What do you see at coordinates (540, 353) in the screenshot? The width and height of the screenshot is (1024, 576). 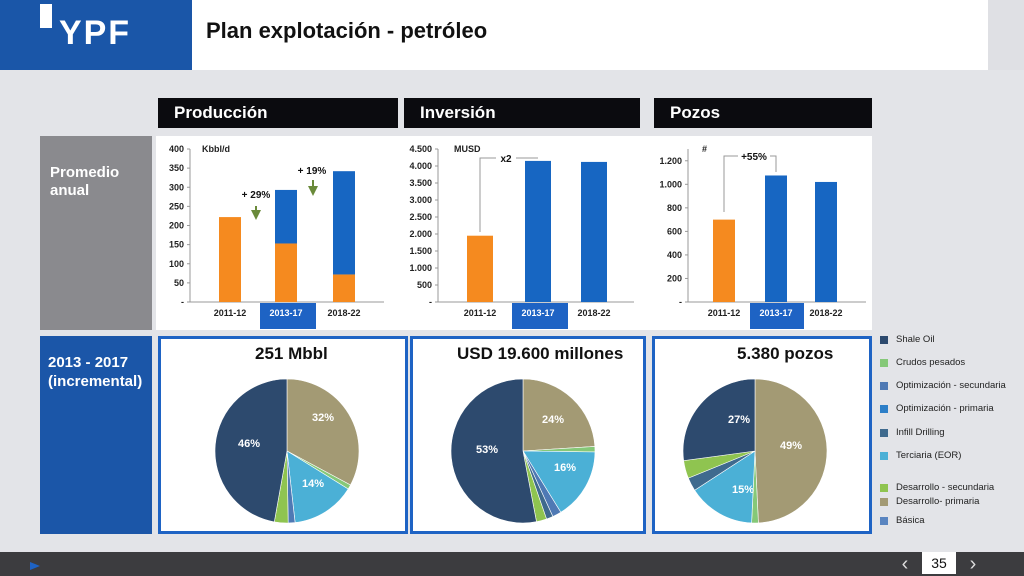 I see `pie-title-investment: USD 19.600 millones` at bounding box center [540, 353].